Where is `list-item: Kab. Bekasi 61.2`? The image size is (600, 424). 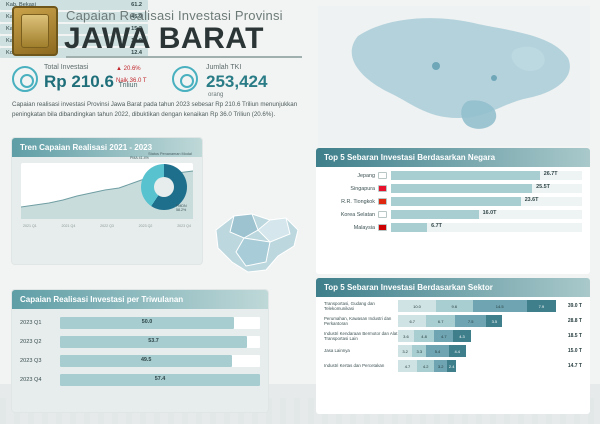 list-item: Kab. Bekasi 61.2 is located at coordinates (74, 5).